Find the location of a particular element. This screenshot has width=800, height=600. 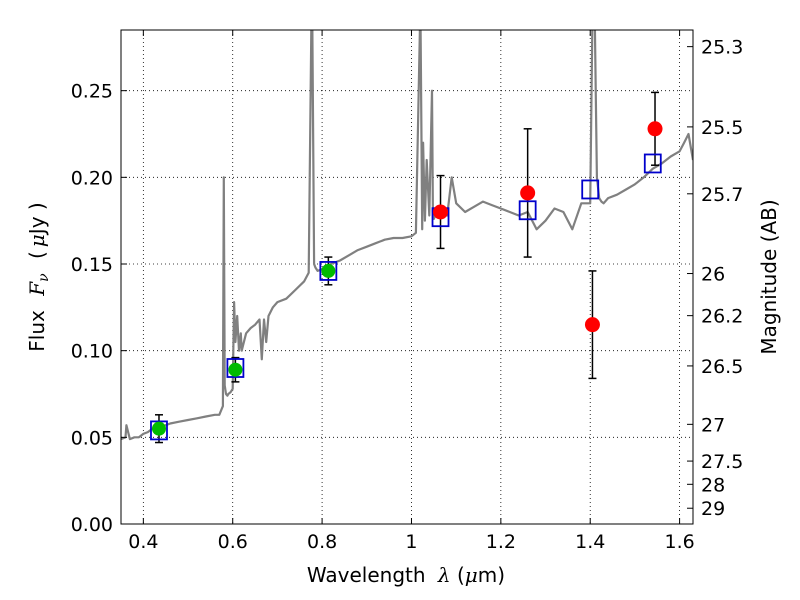

y-tick-label: 0.00 is located at coordinates (92, 525).